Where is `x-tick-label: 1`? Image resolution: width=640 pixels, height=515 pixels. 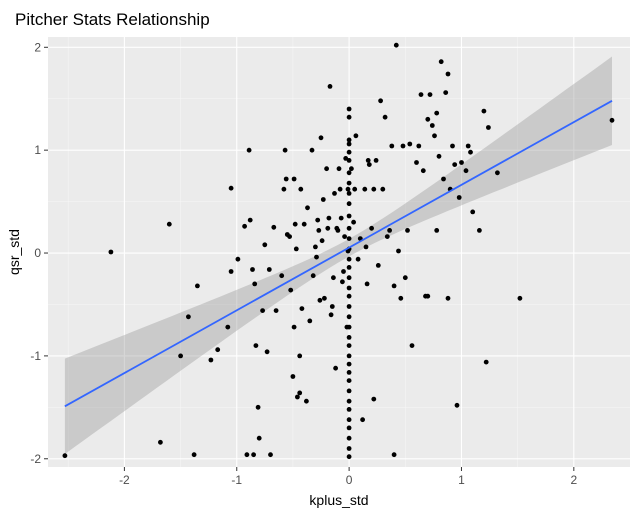 x-tick-label: 1 is located at coordinates (461, 480).